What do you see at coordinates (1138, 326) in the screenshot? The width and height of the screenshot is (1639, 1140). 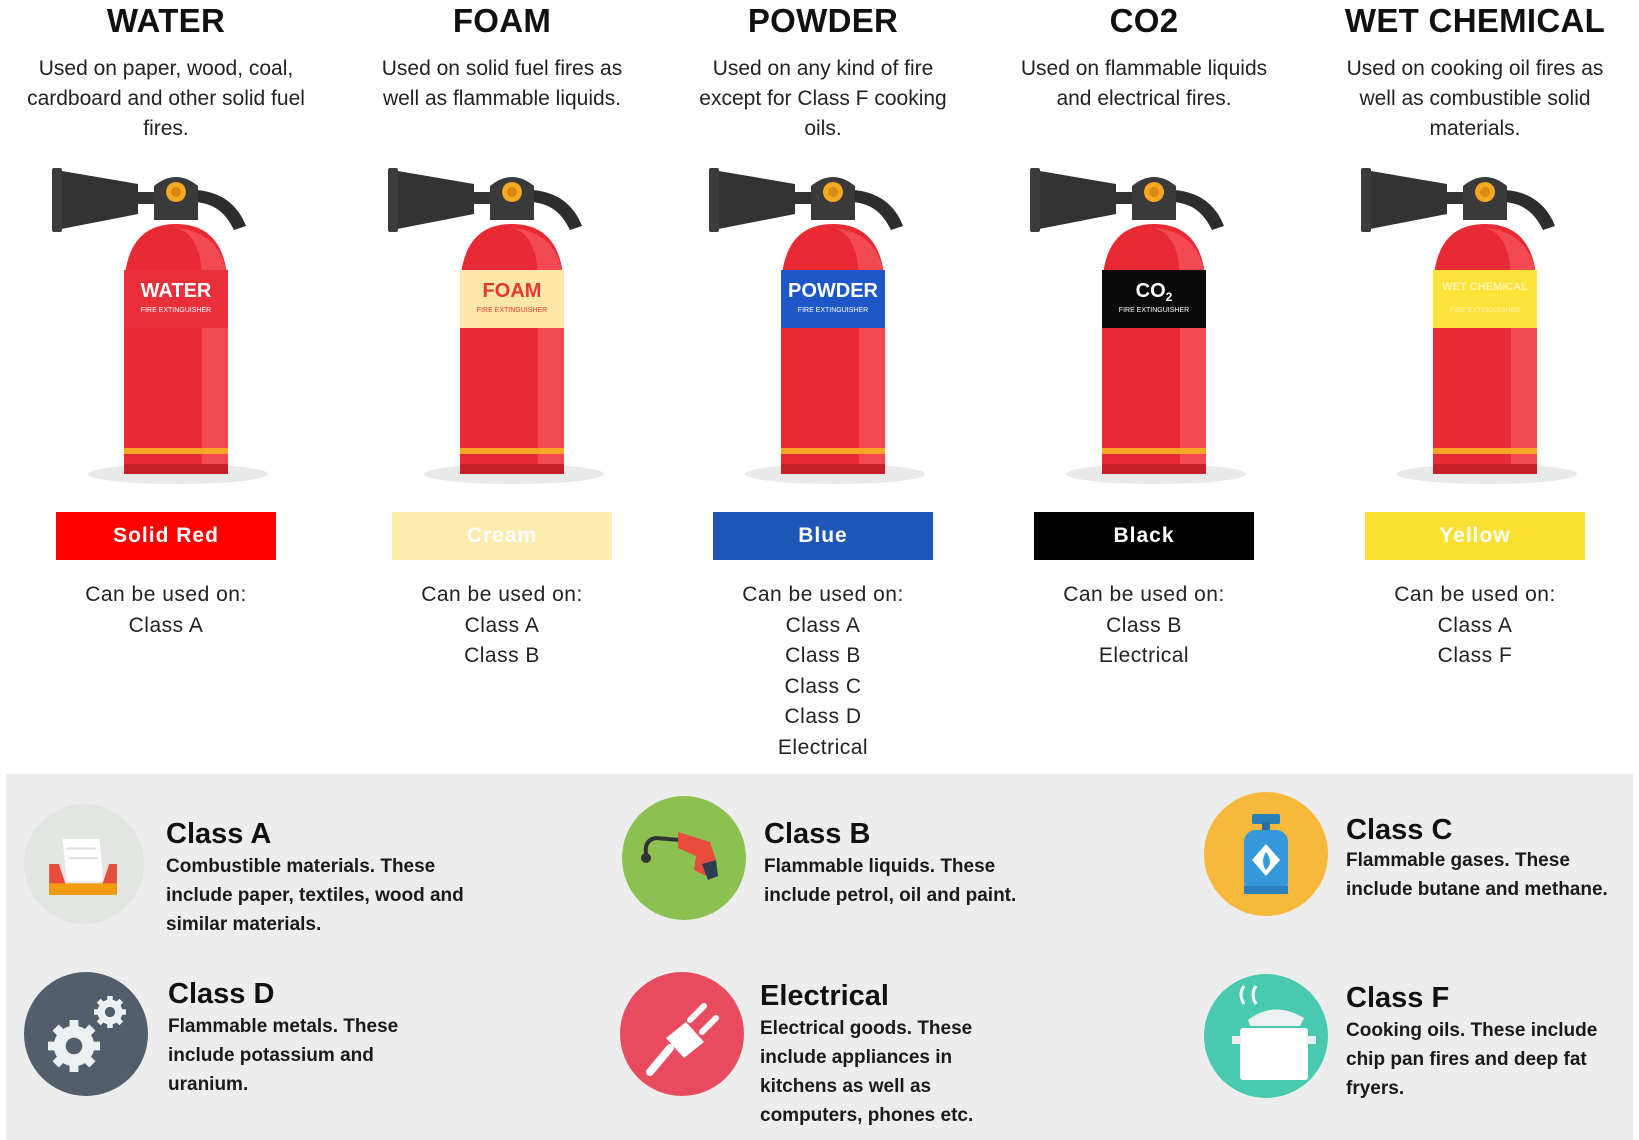 I see `extinguisher-illustration: CO2 FIRE EXTINGUISHER` at bounding box center [1138, 326].